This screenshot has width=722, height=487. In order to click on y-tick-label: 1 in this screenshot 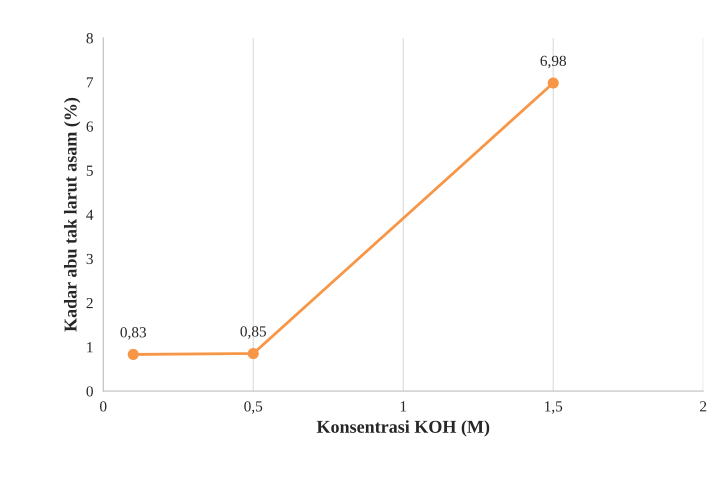, I will do `click(90, 347)`.